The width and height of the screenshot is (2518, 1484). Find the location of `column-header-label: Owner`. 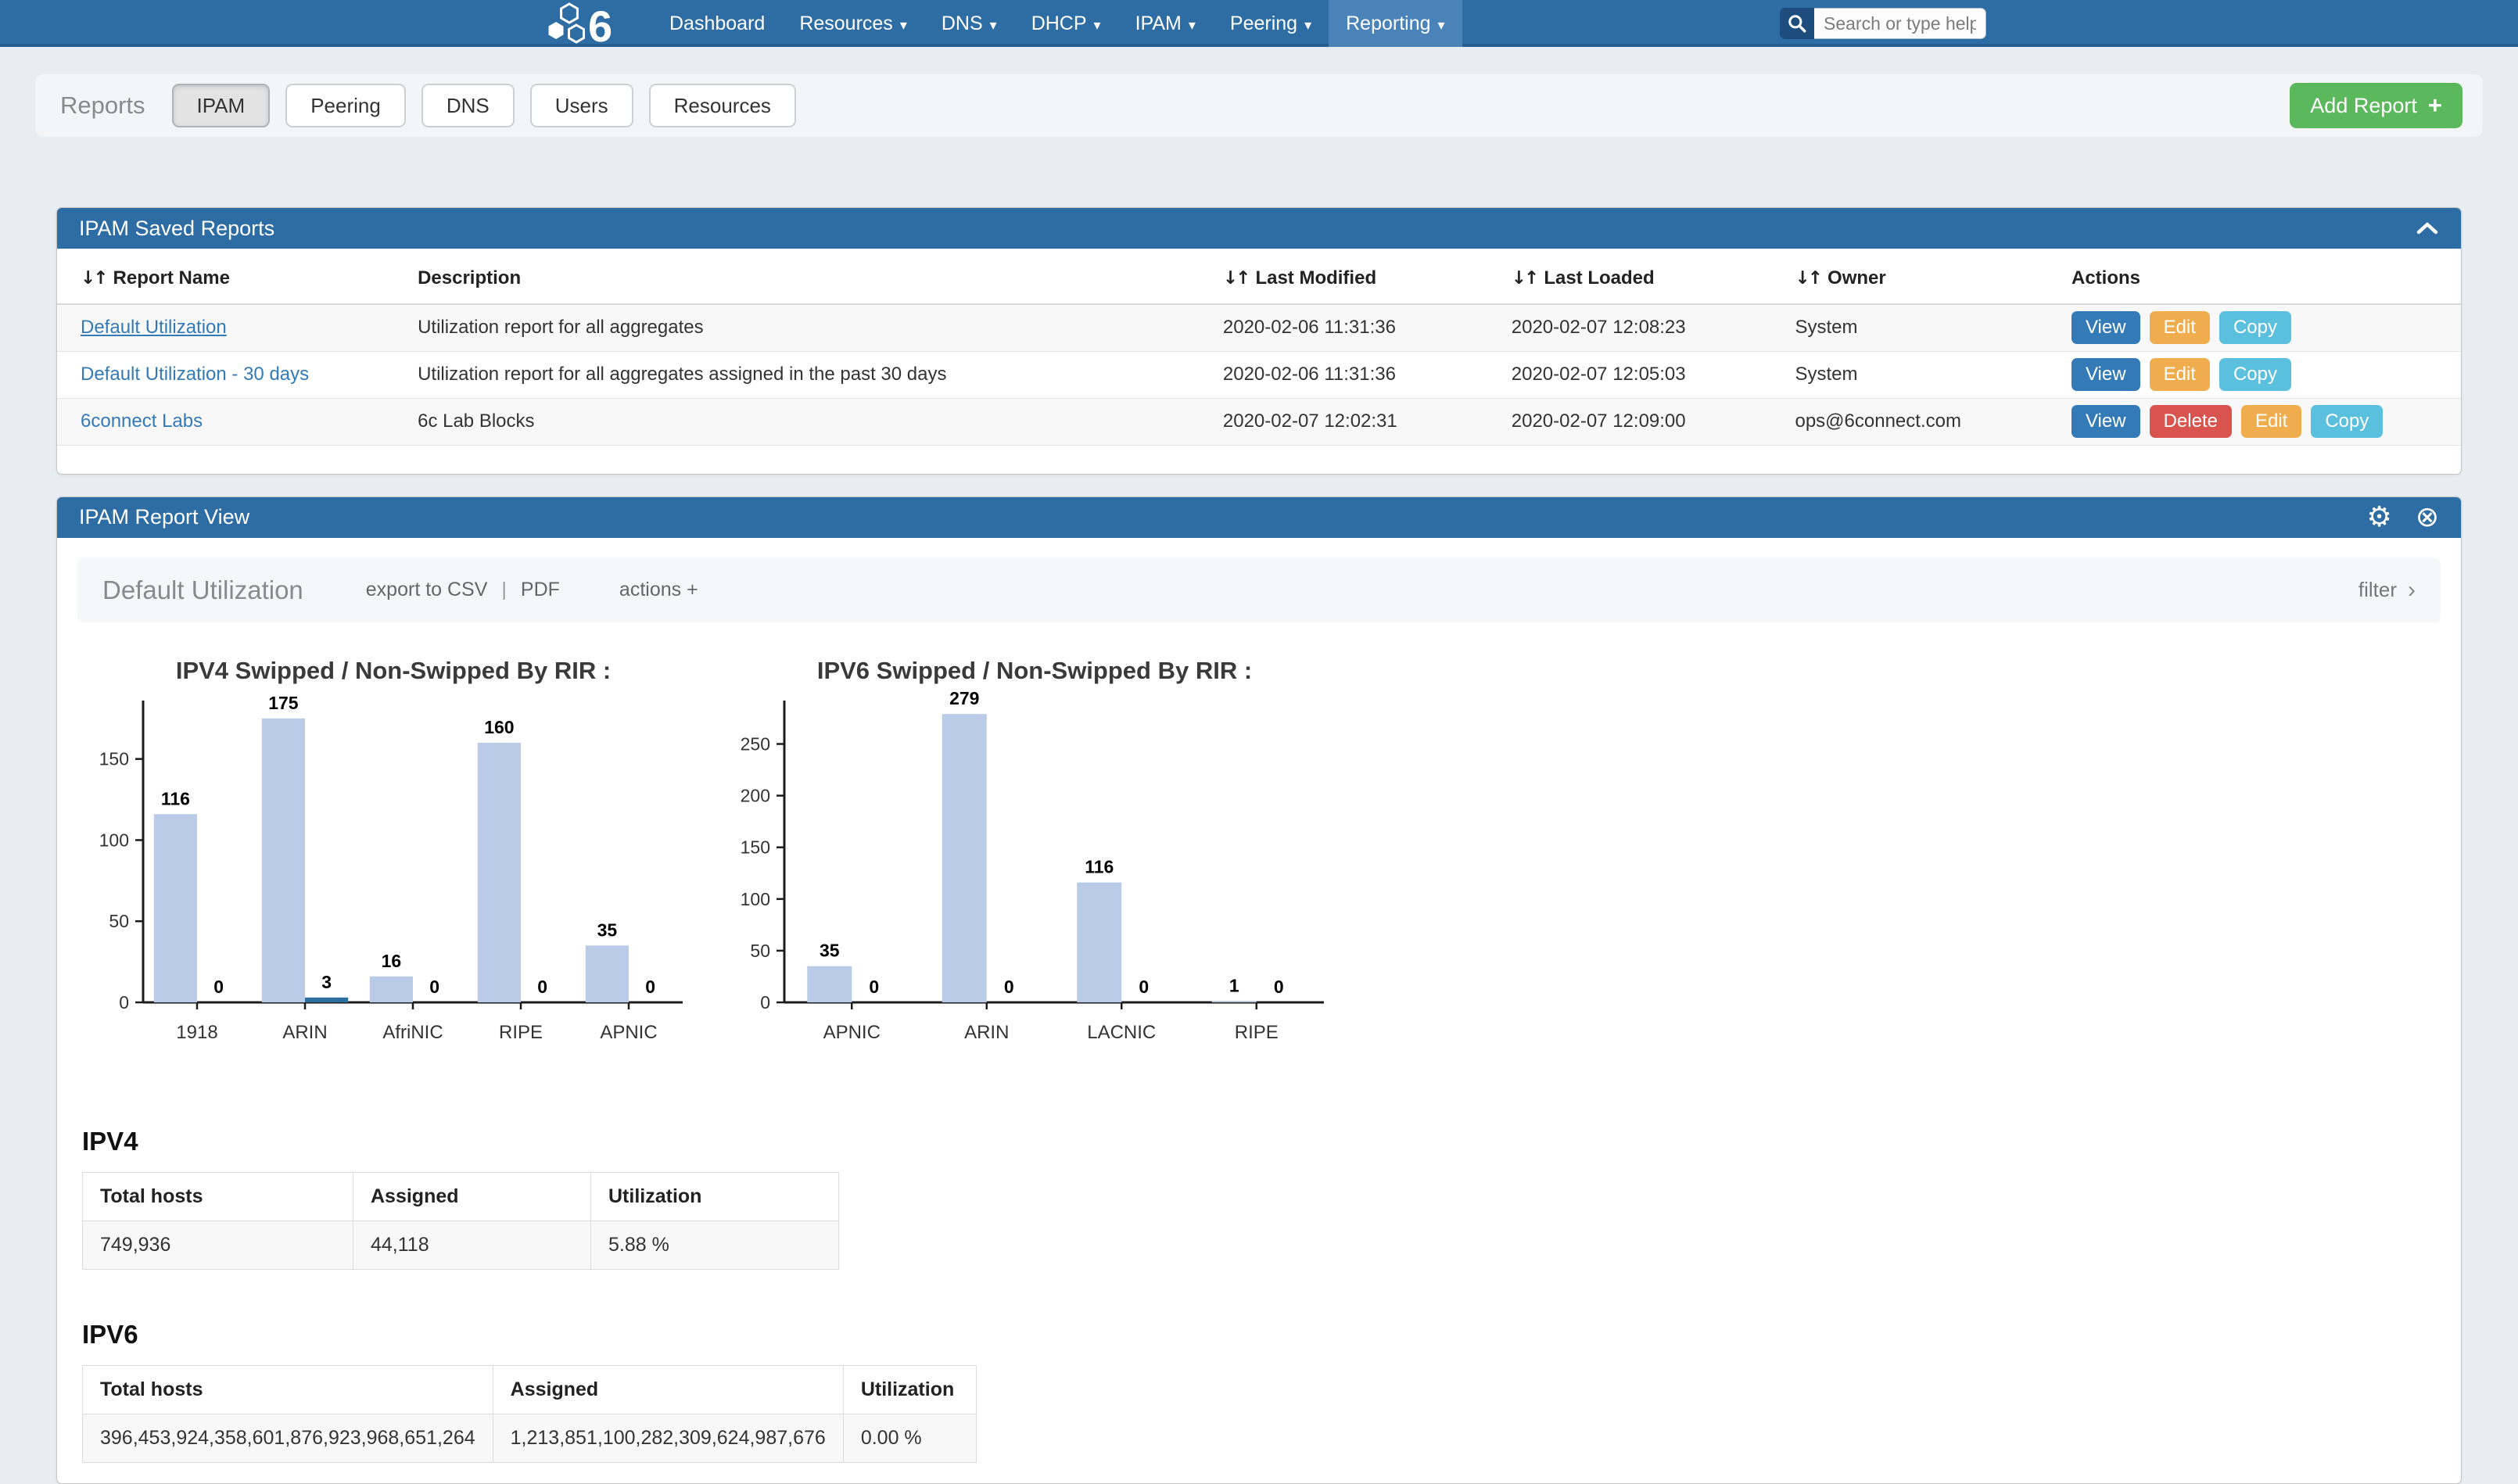

column-header-label: Owner is located at coordinates (1857, 278).